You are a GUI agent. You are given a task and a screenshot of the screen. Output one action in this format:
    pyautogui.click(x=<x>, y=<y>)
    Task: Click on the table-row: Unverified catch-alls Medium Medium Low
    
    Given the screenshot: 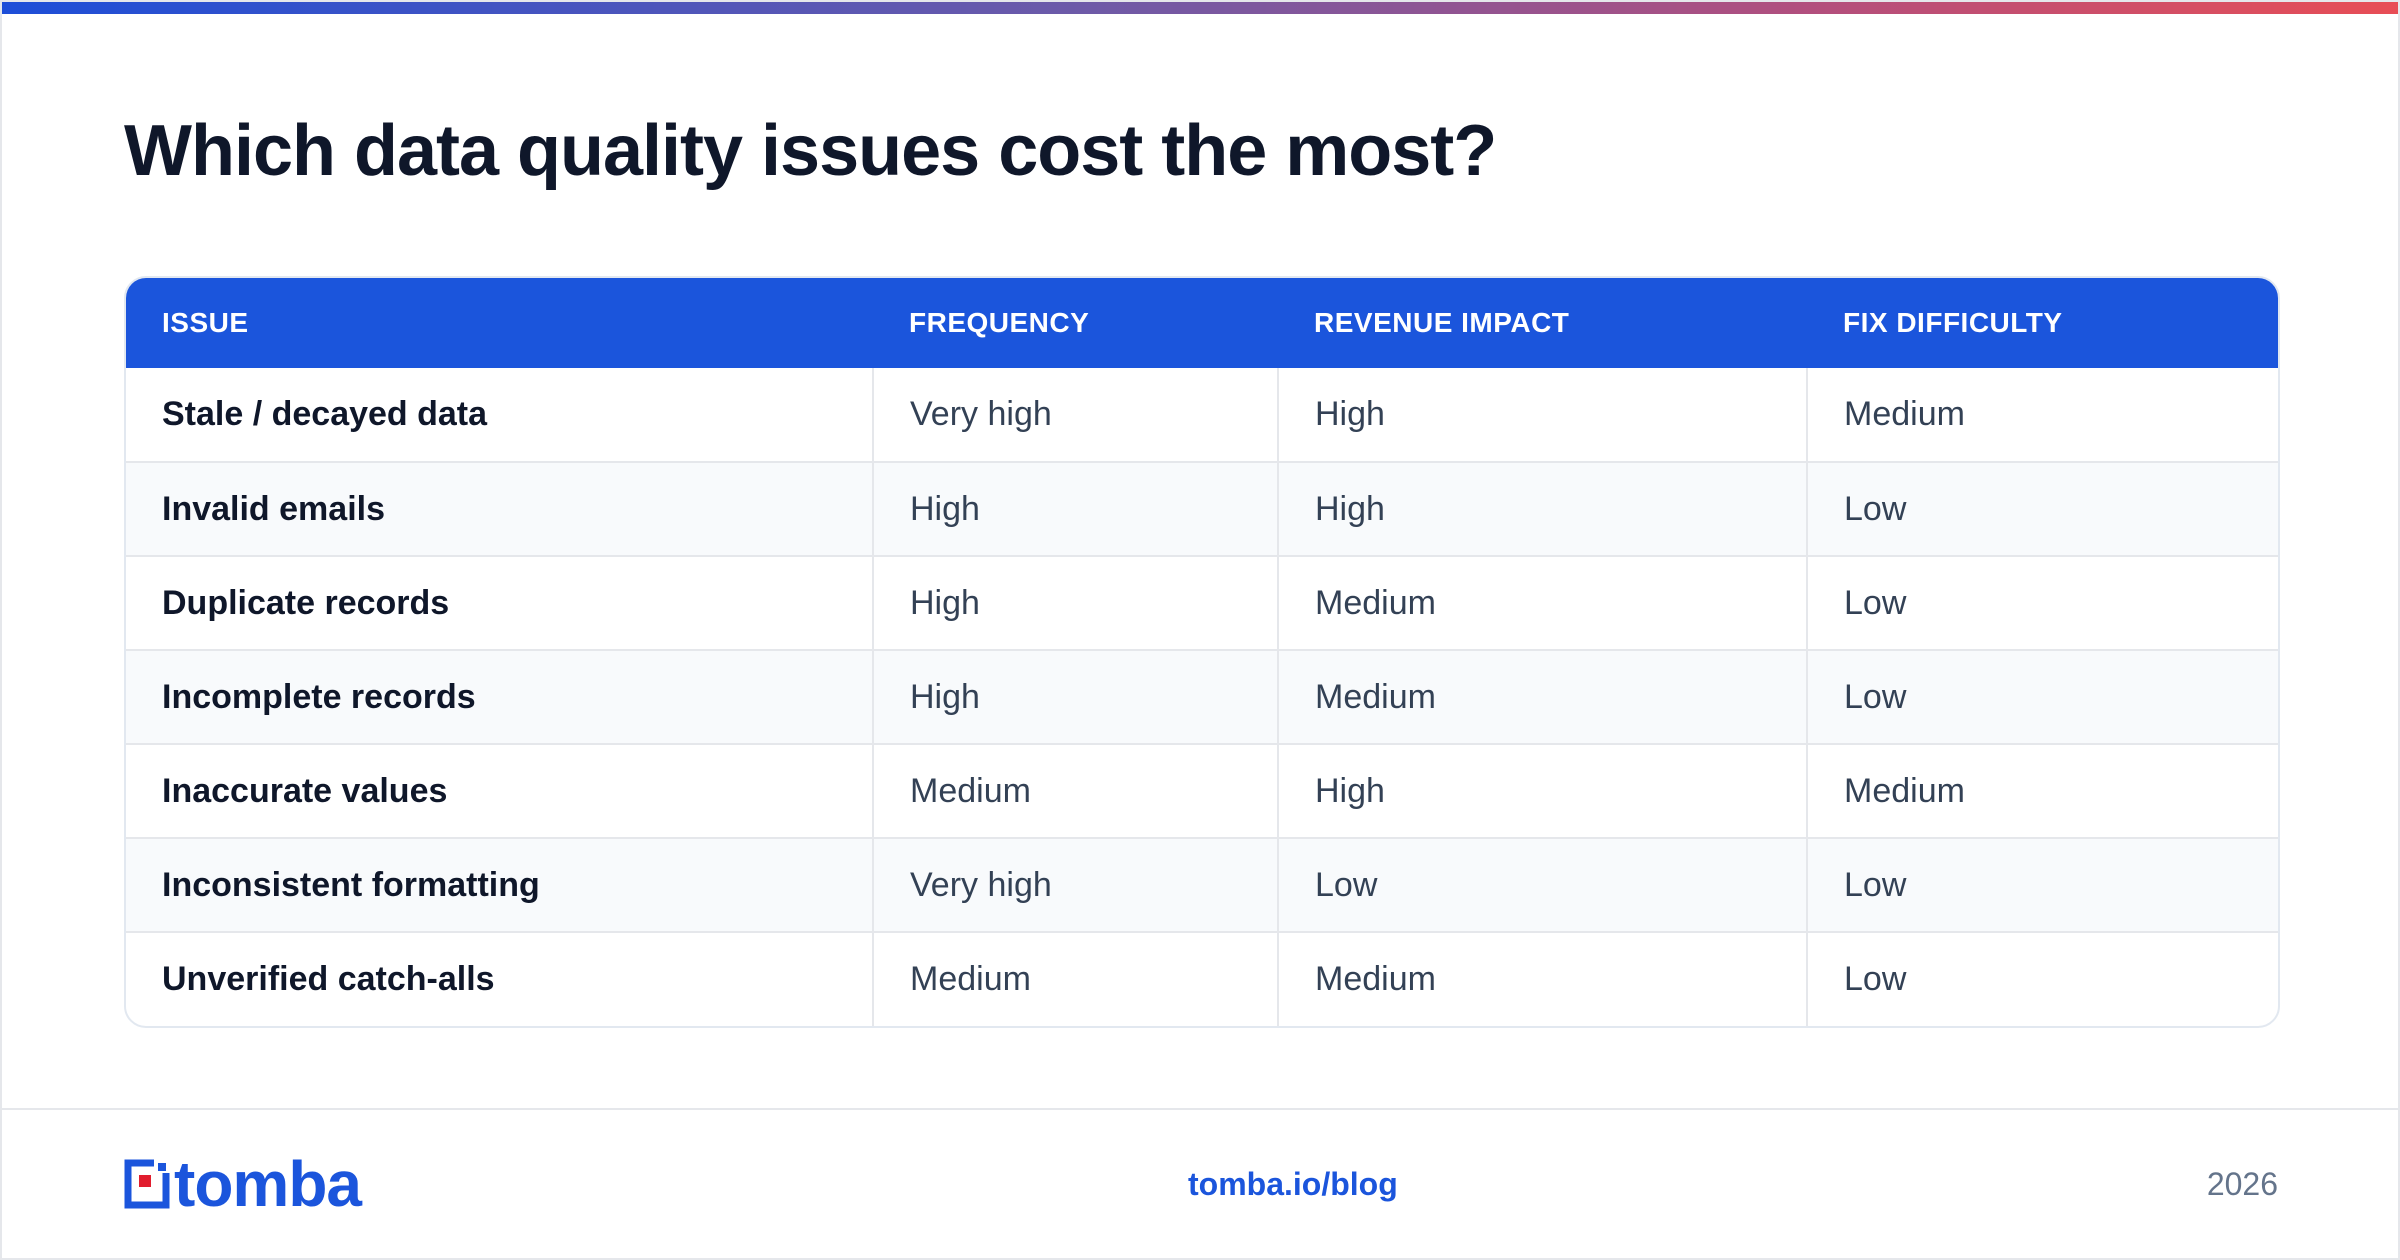 What is the action you would take?
    pyautogui.click(x=1202, y=979)
    